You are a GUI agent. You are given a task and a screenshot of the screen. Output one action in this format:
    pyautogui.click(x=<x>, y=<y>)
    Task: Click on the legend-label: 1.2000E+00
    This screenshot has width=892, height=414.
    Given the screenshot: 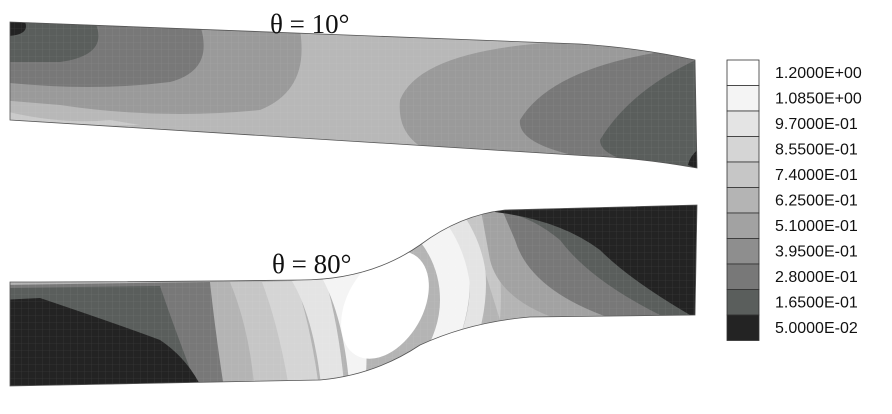 What is the action you would take?
    pyautogui.click(x=818, y=73)
    